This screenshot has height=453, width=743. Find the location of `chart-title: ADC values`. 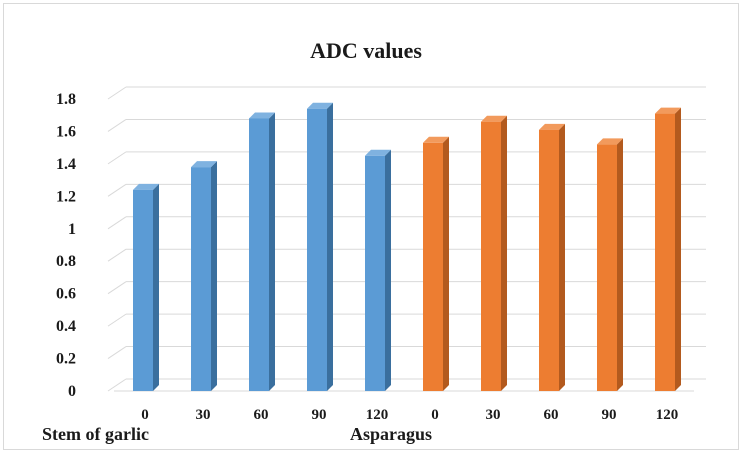

chart-title: ADC values is located at coordinates (366, 50).